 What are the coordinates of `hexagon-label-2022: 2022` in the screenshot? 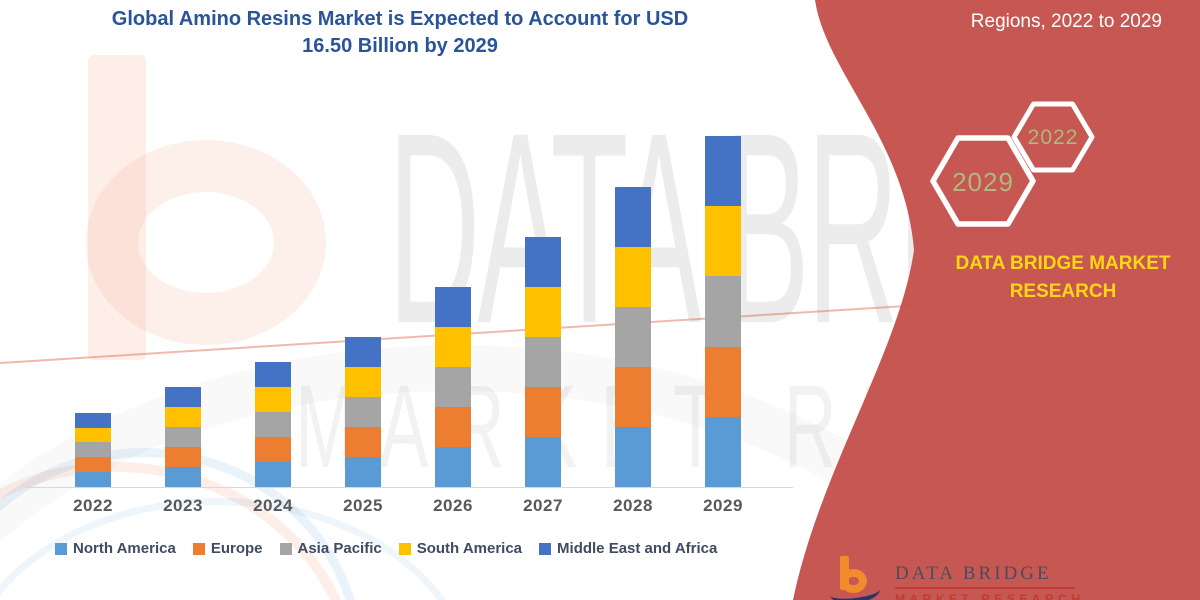 It's located at (1053, 137).